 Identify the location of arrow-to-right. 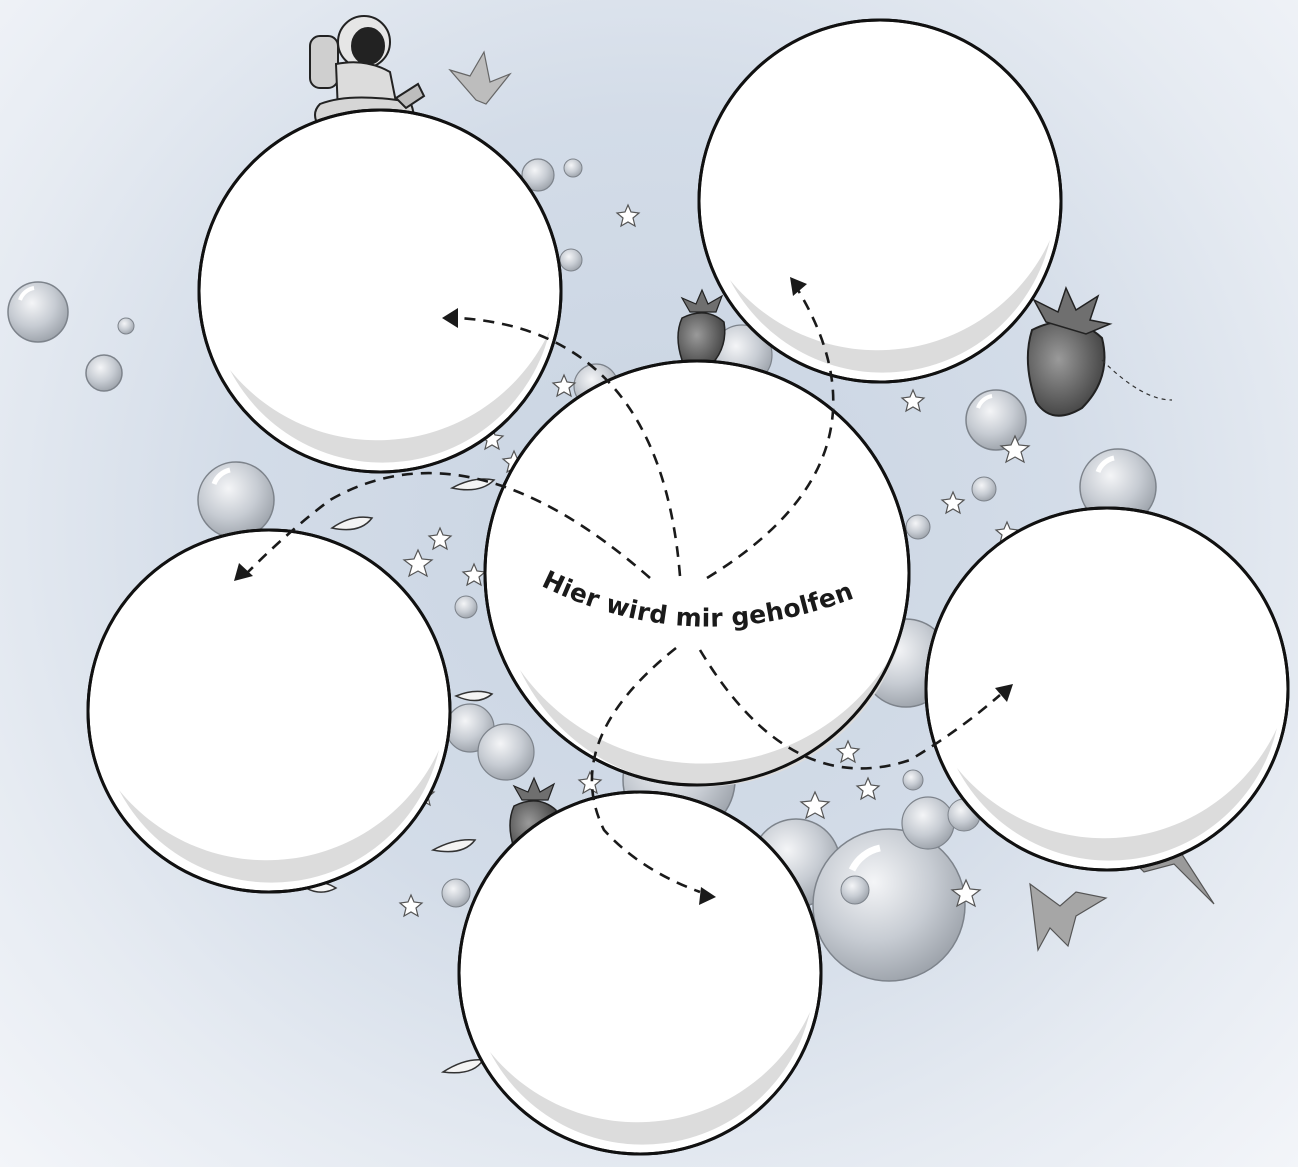
(849, 709).